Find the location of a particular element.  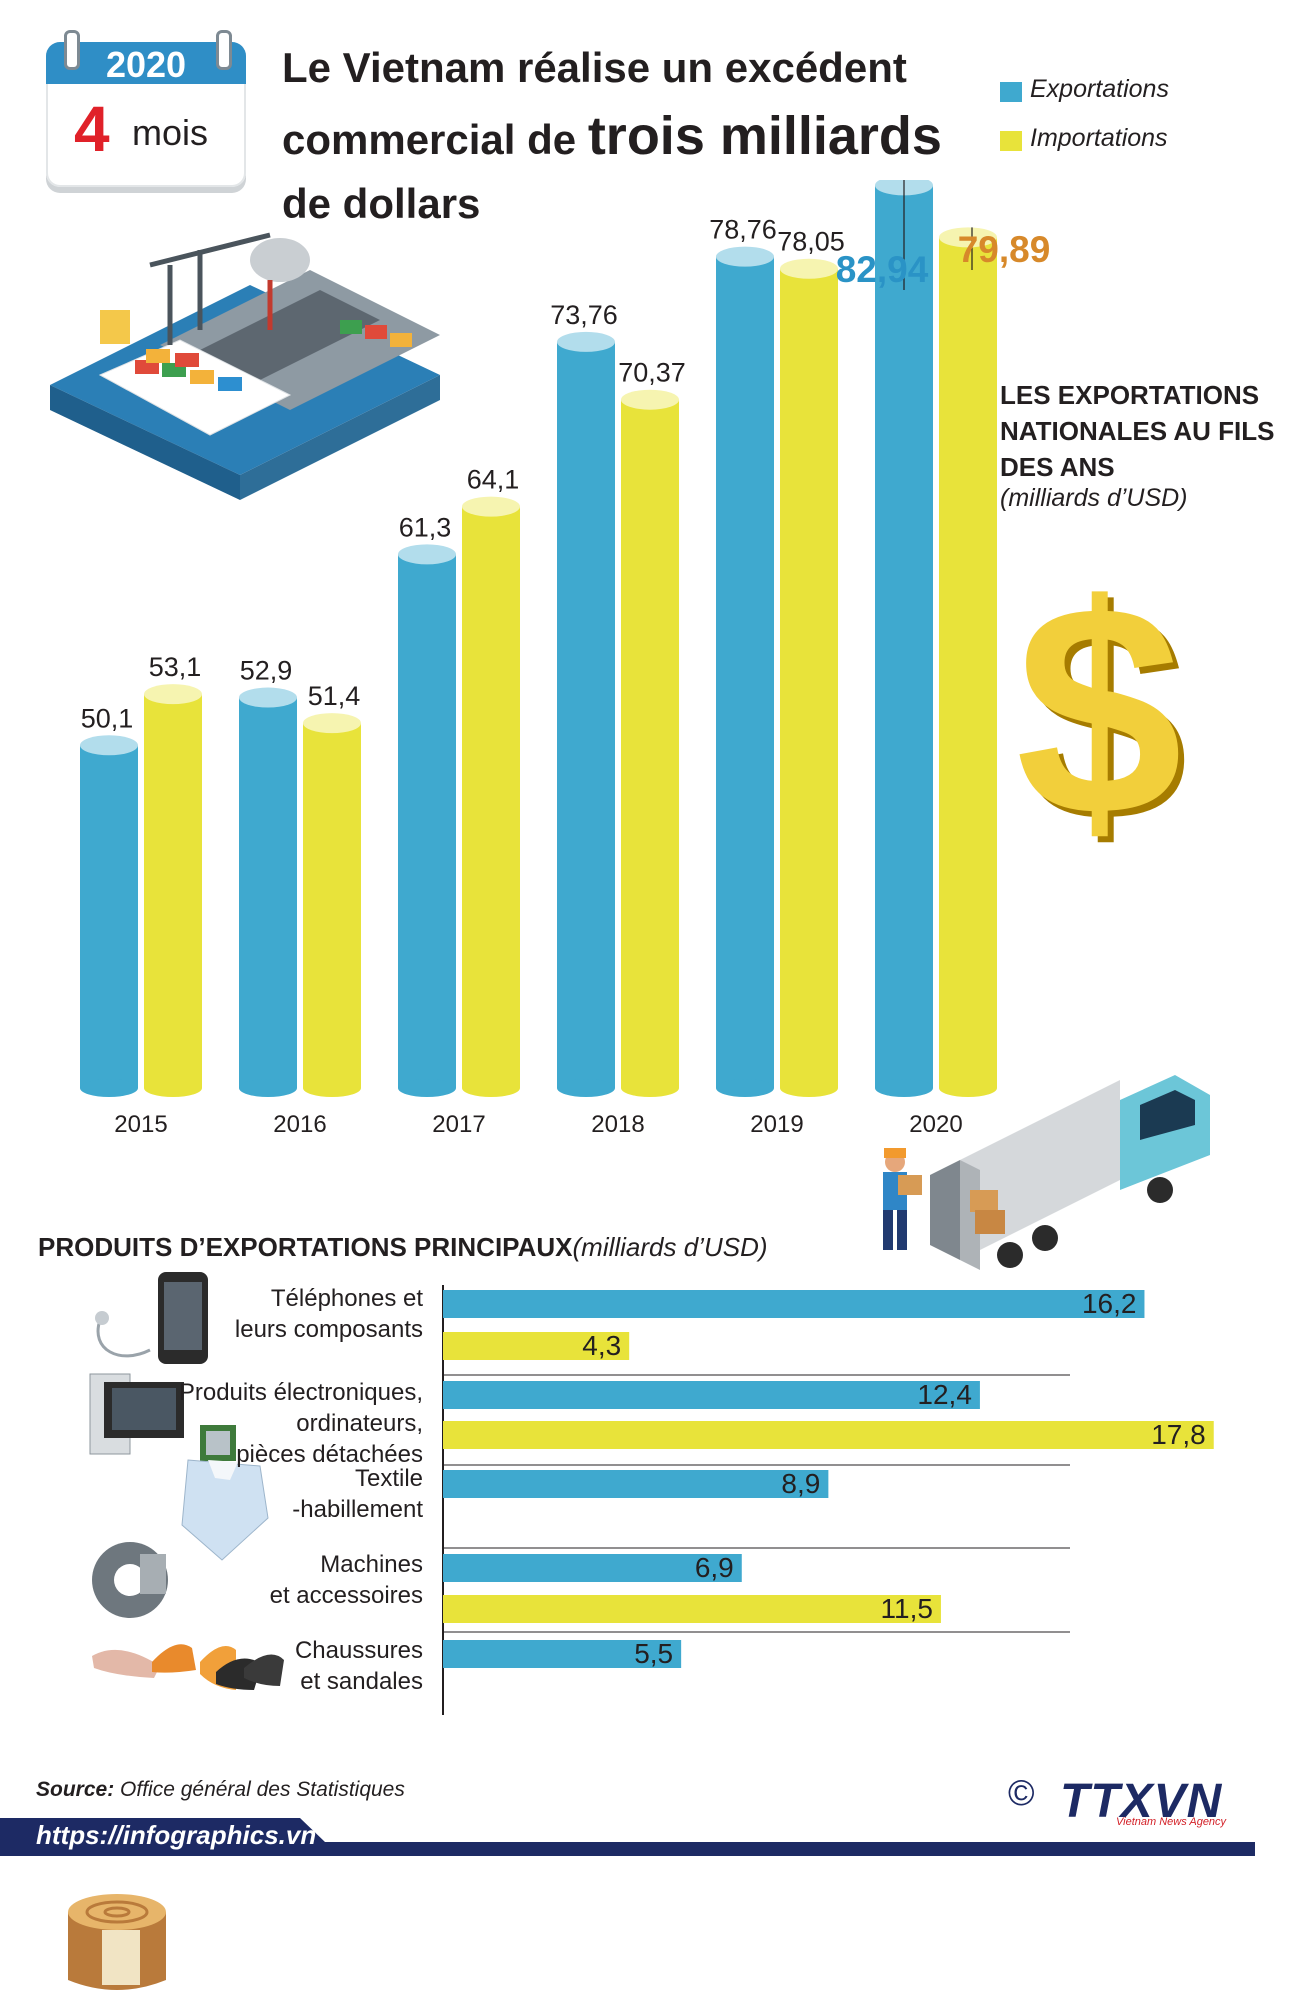

shoes-icon is located at coordinates (188, 1667).